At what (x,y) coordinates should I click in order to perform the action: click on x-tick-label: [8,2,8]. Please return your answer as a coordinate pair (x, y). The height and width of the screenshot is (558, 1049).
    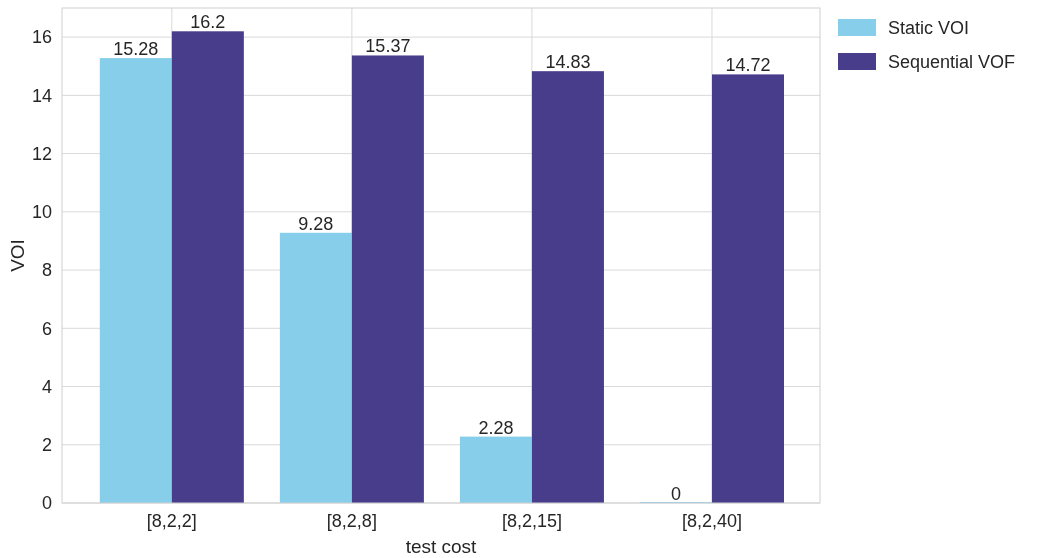
    Looking at the image, I should click on (351, 521).